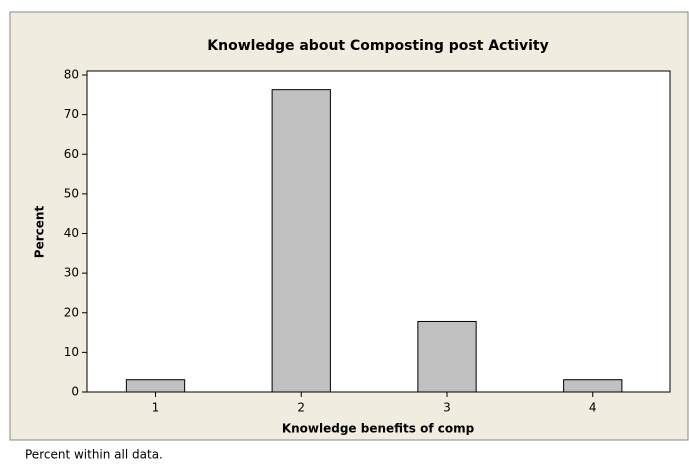 The image size is (689, 465). Describe the element at coordinates (71, 312) in the screenshot. I see `y-tick-label: 20` at that location.